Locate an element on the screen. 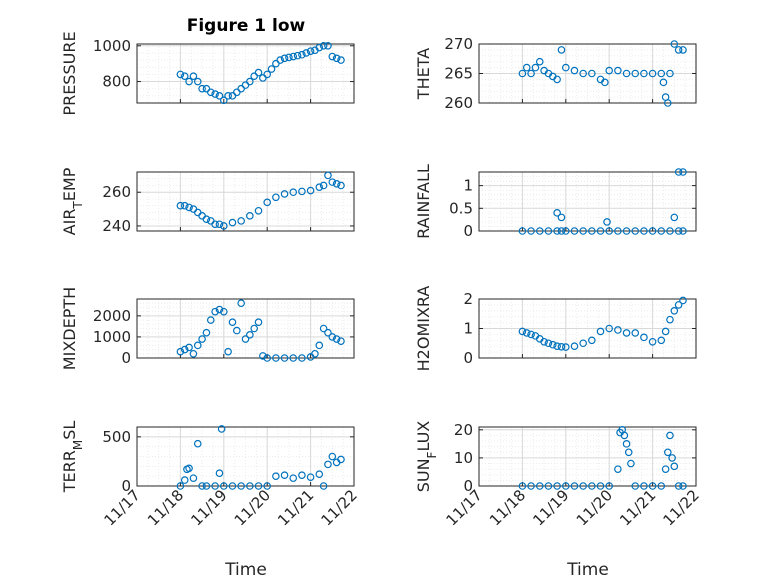  y-axis-label-theta: THETA is located at coordinates (423, 74).